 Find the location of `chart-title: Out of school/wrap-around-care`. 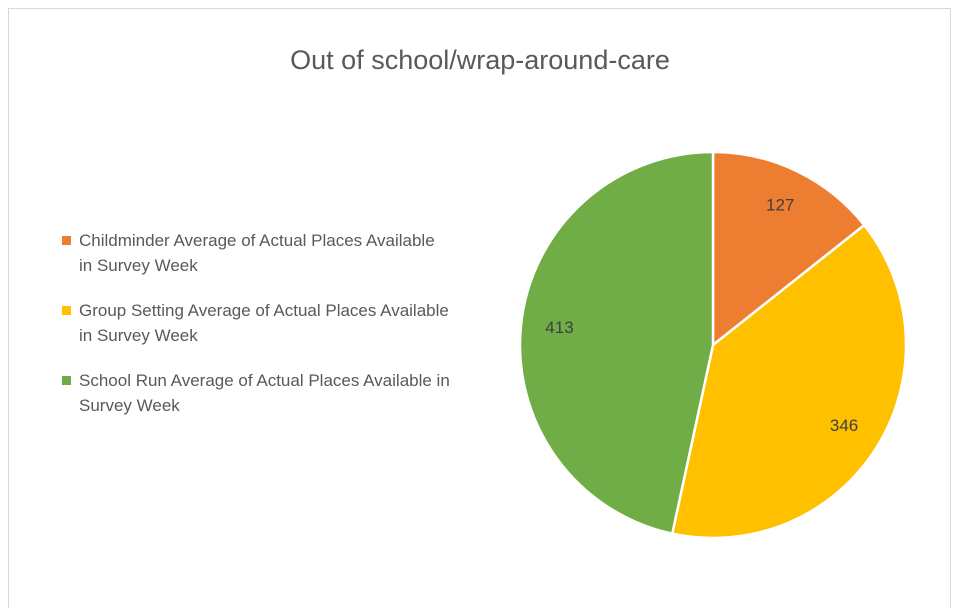

chart-title: Out of school/wrap-around-care is located at coordinates (480, 60).